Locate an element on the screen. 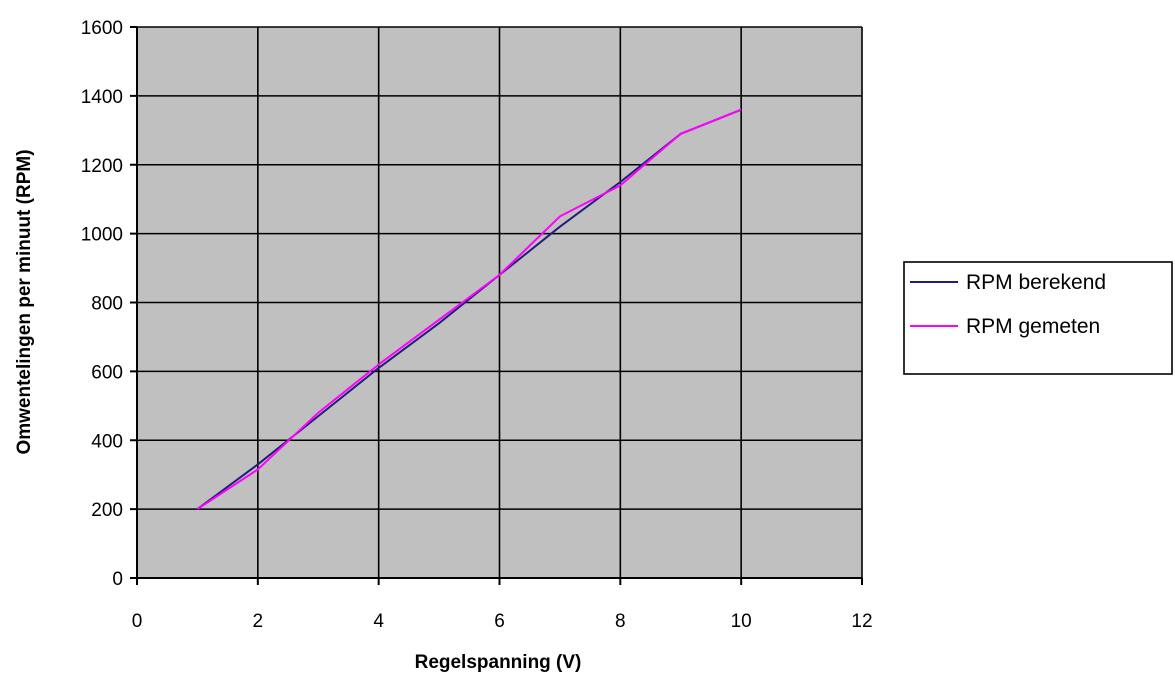  x-tick-label: 2 is located at coordinates (258, 621).